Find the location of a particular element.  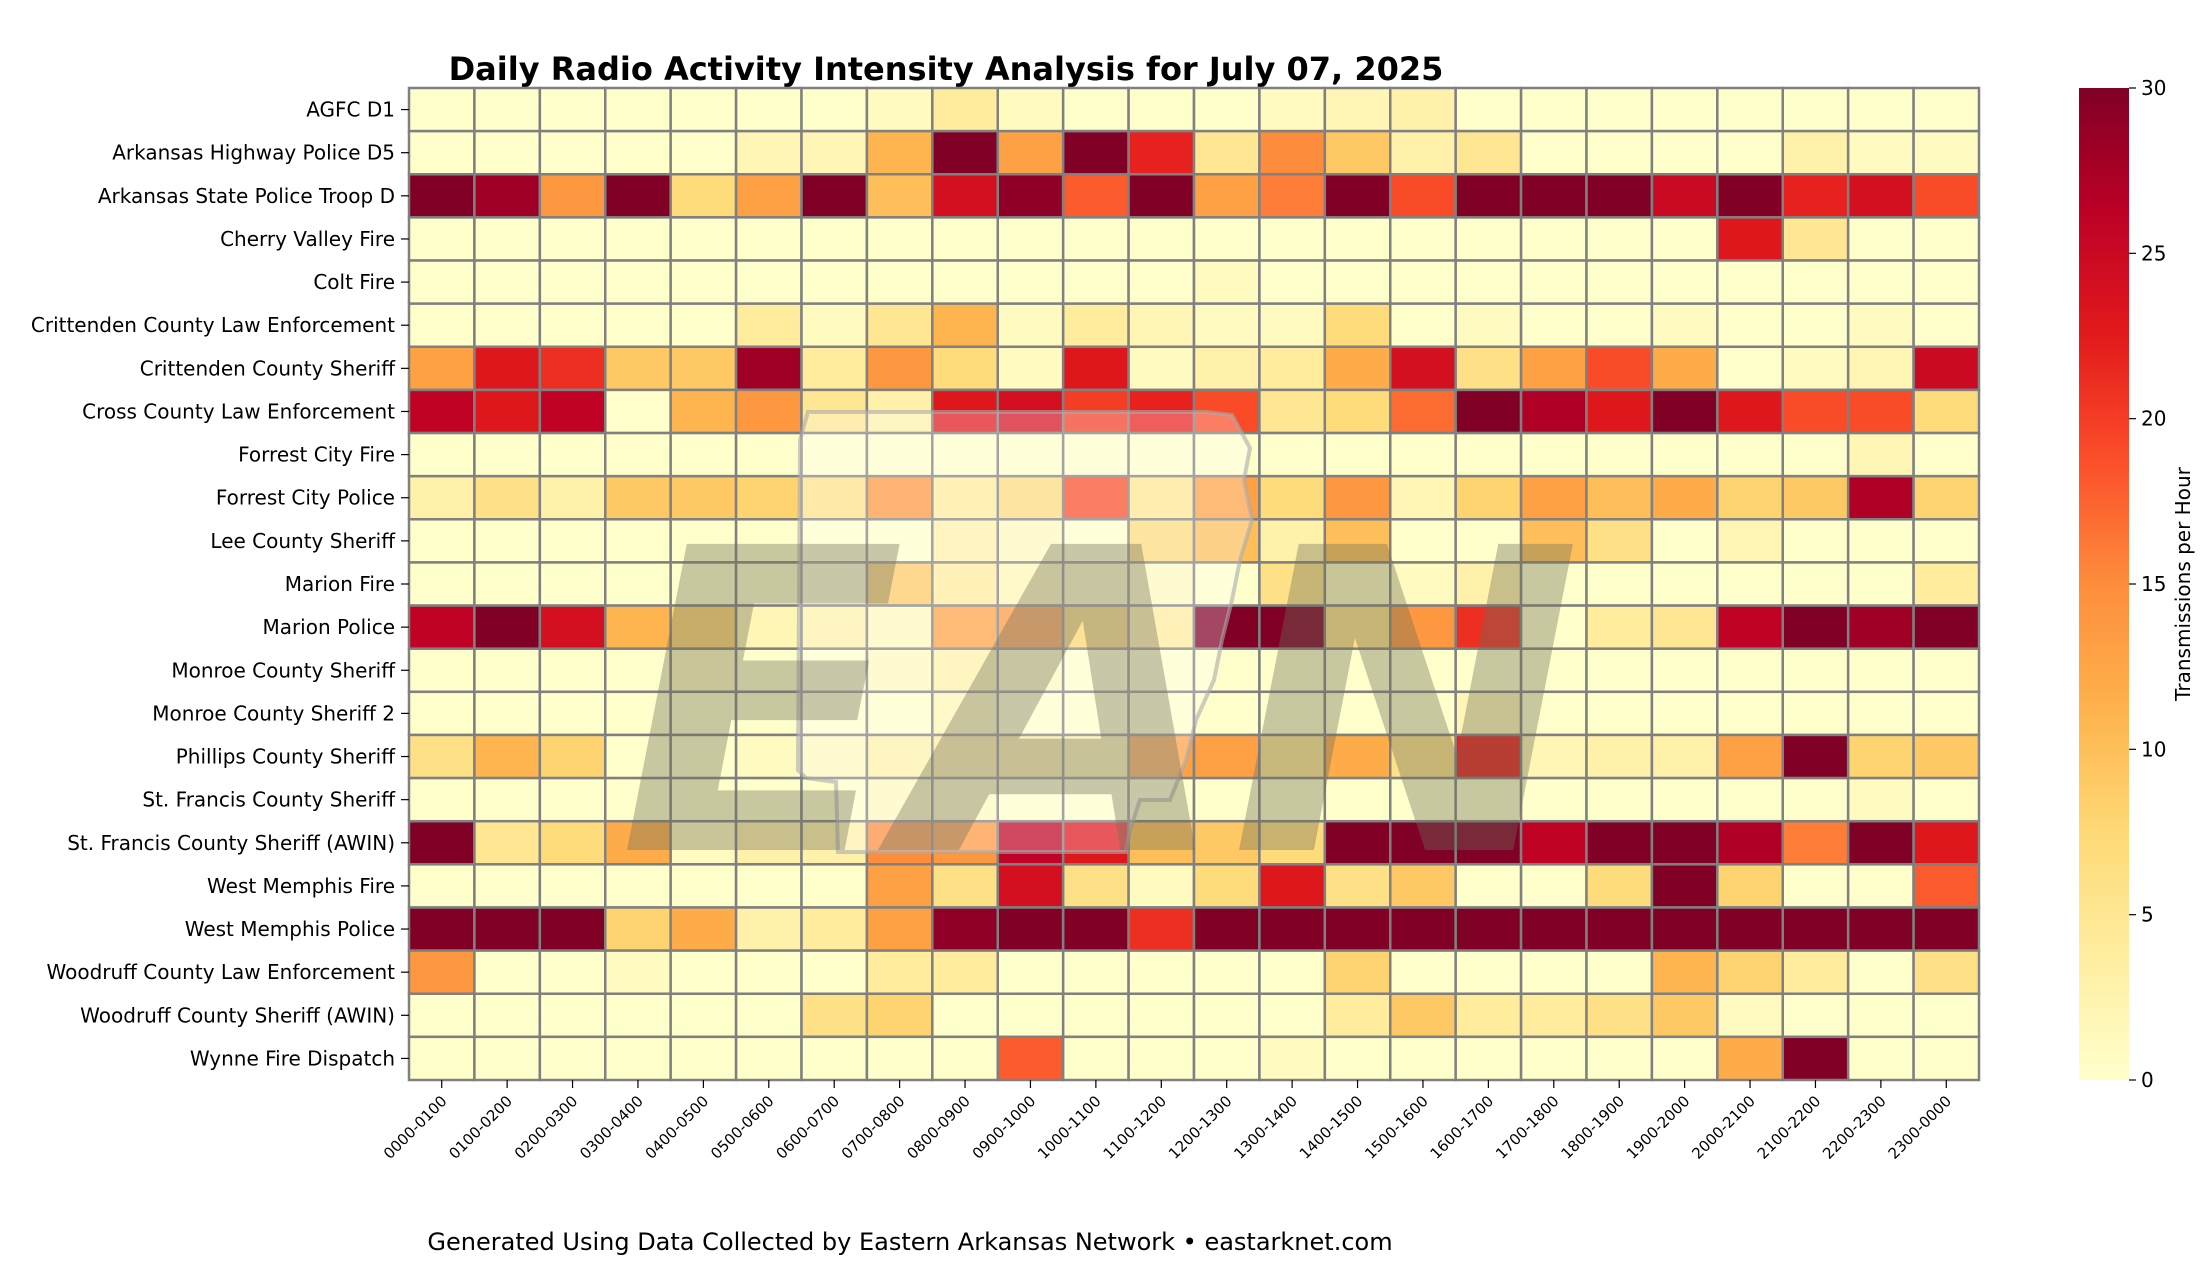

colorbar-label: Transmissions per Hour is located at coordinates (2183, 584).